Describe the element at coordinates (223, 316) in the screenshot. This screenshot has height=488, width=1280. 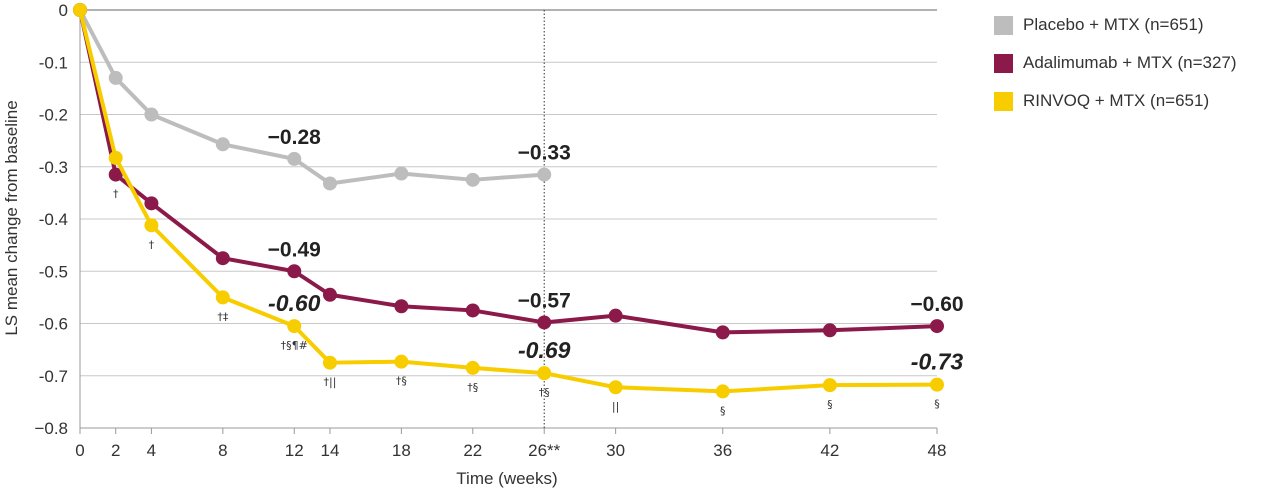
I see `significance-marker: †‡` at that location.